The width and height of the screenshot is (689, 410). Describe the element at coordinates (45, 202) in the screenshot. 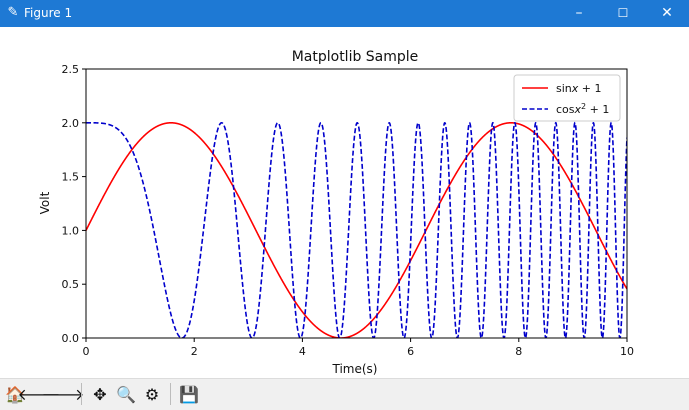

I see `y-axis-label: Volt` at that location.